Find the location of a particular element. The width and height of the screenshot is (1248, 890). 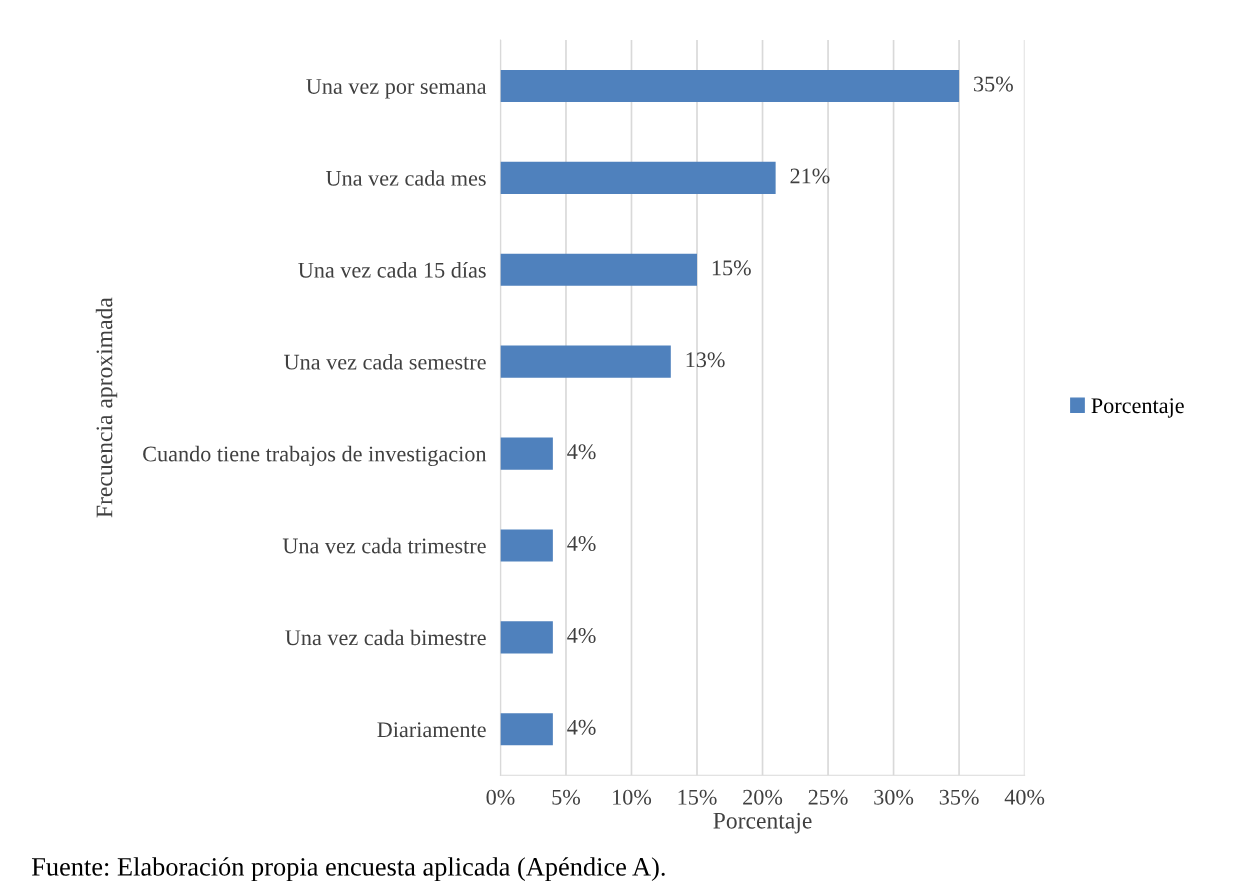

y-tick-label: Una vez cada trimestre is located at coordinates (384, 545).